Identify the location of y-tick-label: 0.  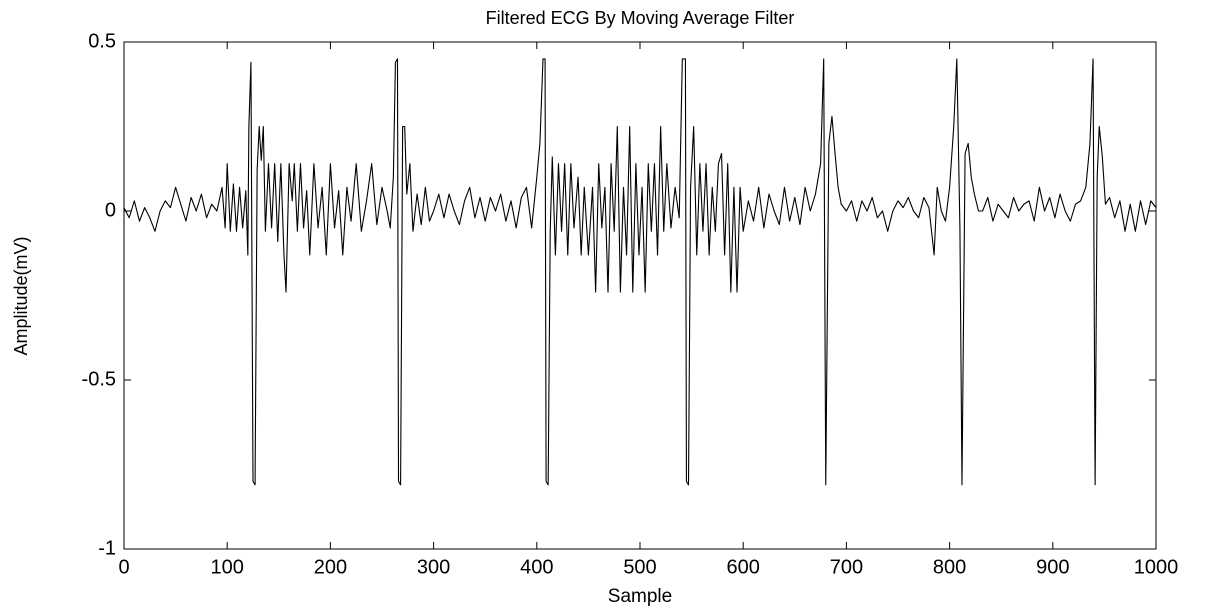
(110, 210).